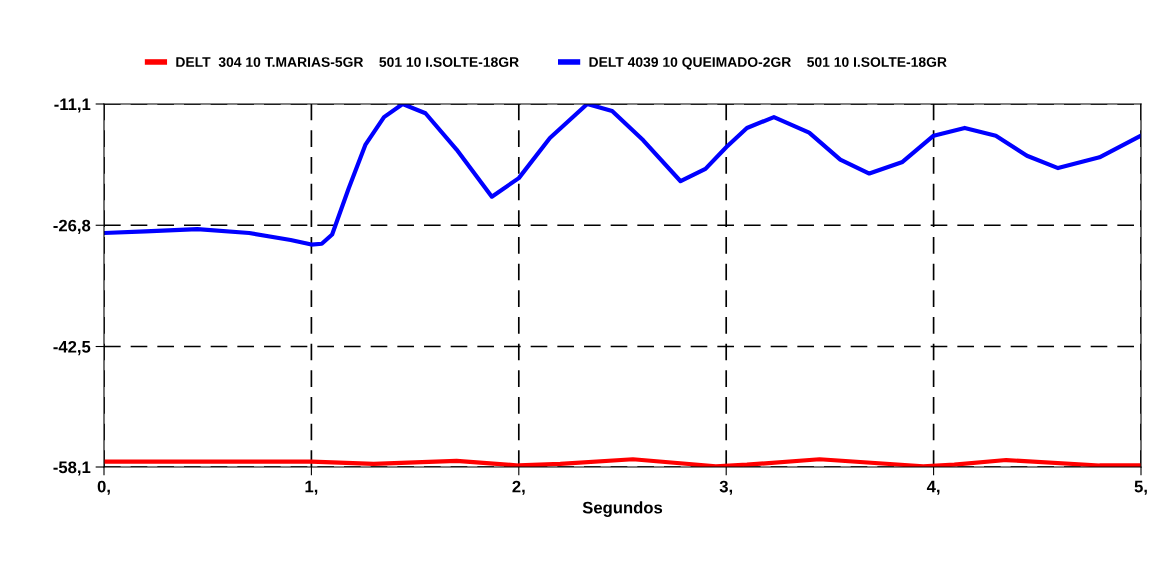  I want to click on legend-label: DELT 304 10 T.MARIAS-5GR 501 10 I.SOLTE-18GR, so click(347, 62).